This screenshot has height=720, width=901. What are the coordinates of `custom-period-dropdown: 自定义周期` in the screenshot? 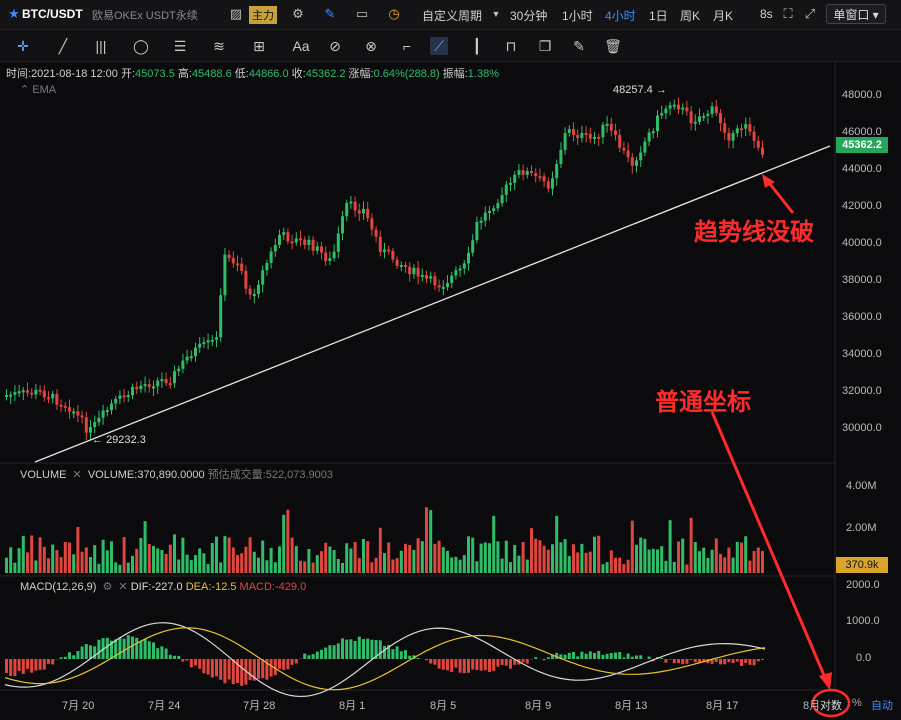 It's located at (452, 16).